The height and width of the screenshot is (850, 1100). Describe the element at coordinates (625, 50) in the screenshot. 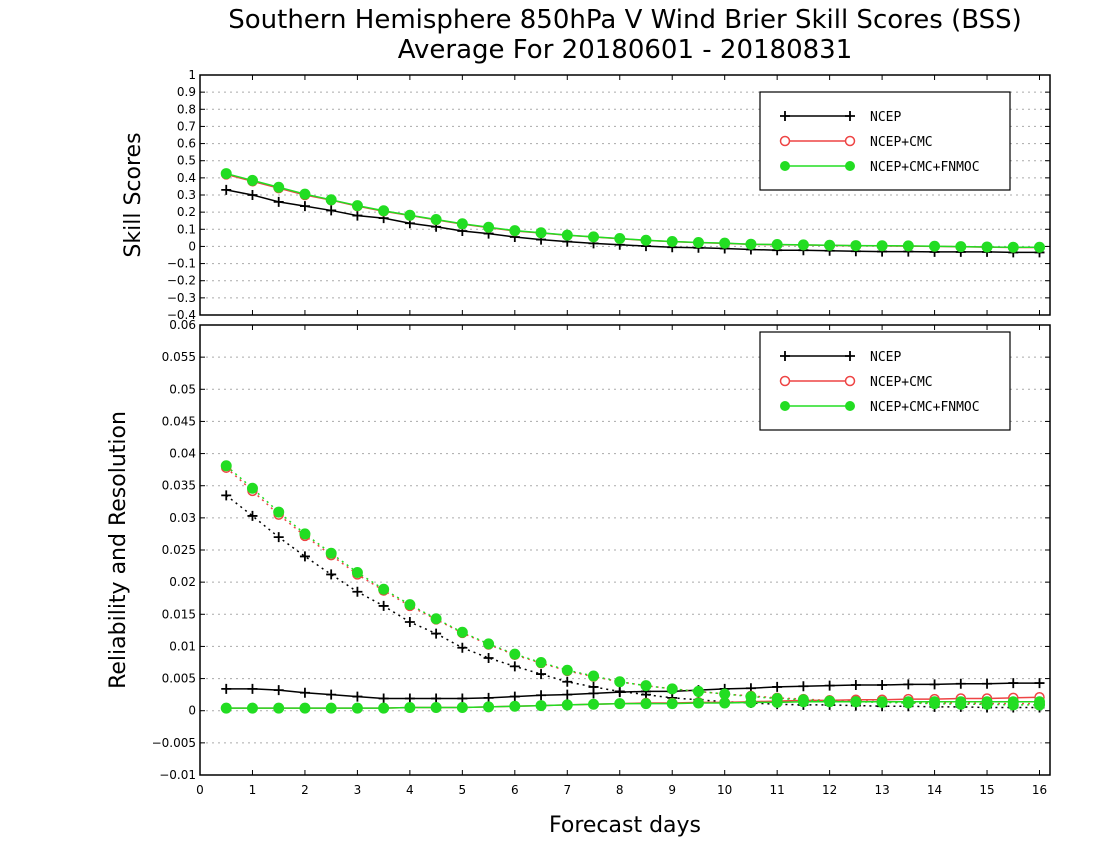

I see `chart-subtitle: Average For 20180601 - 20180831` at that location.